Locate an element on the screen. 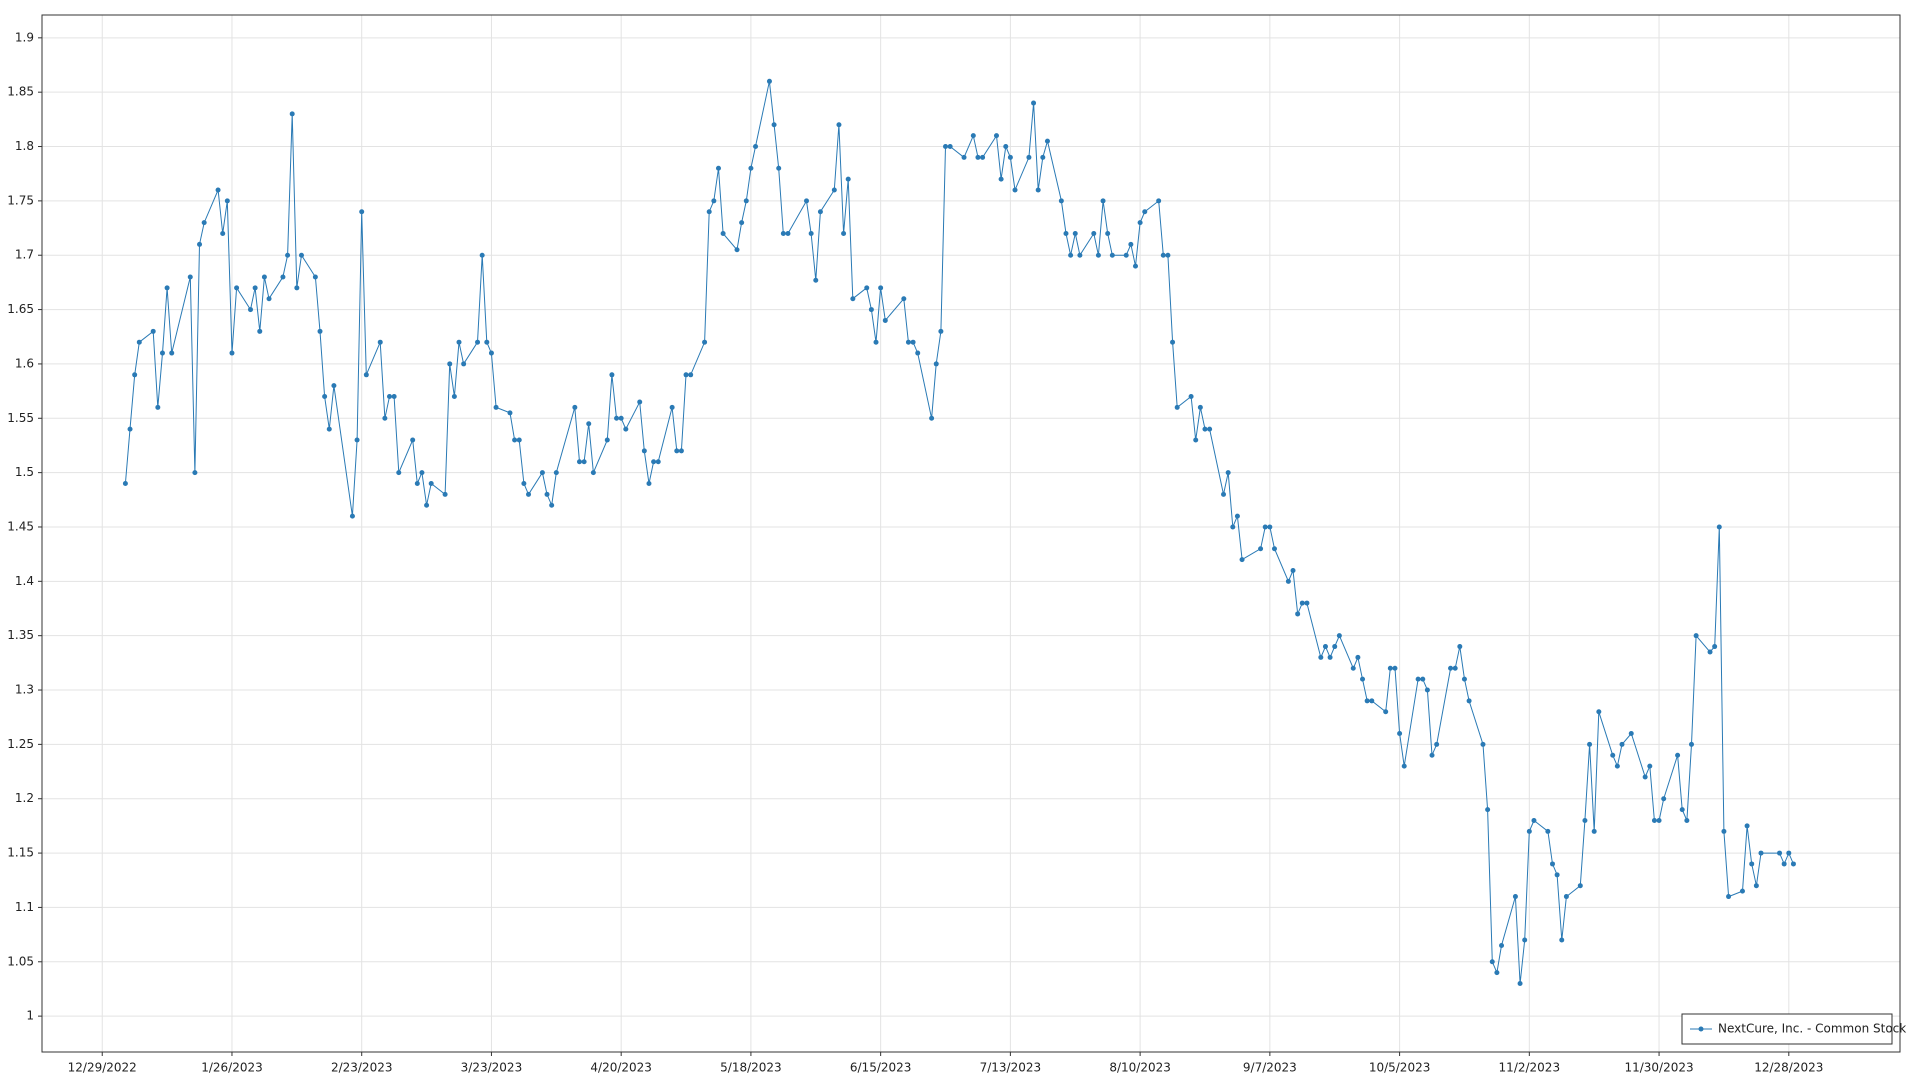  y-tick-label: 1 is located at coordinates (30, 1016).